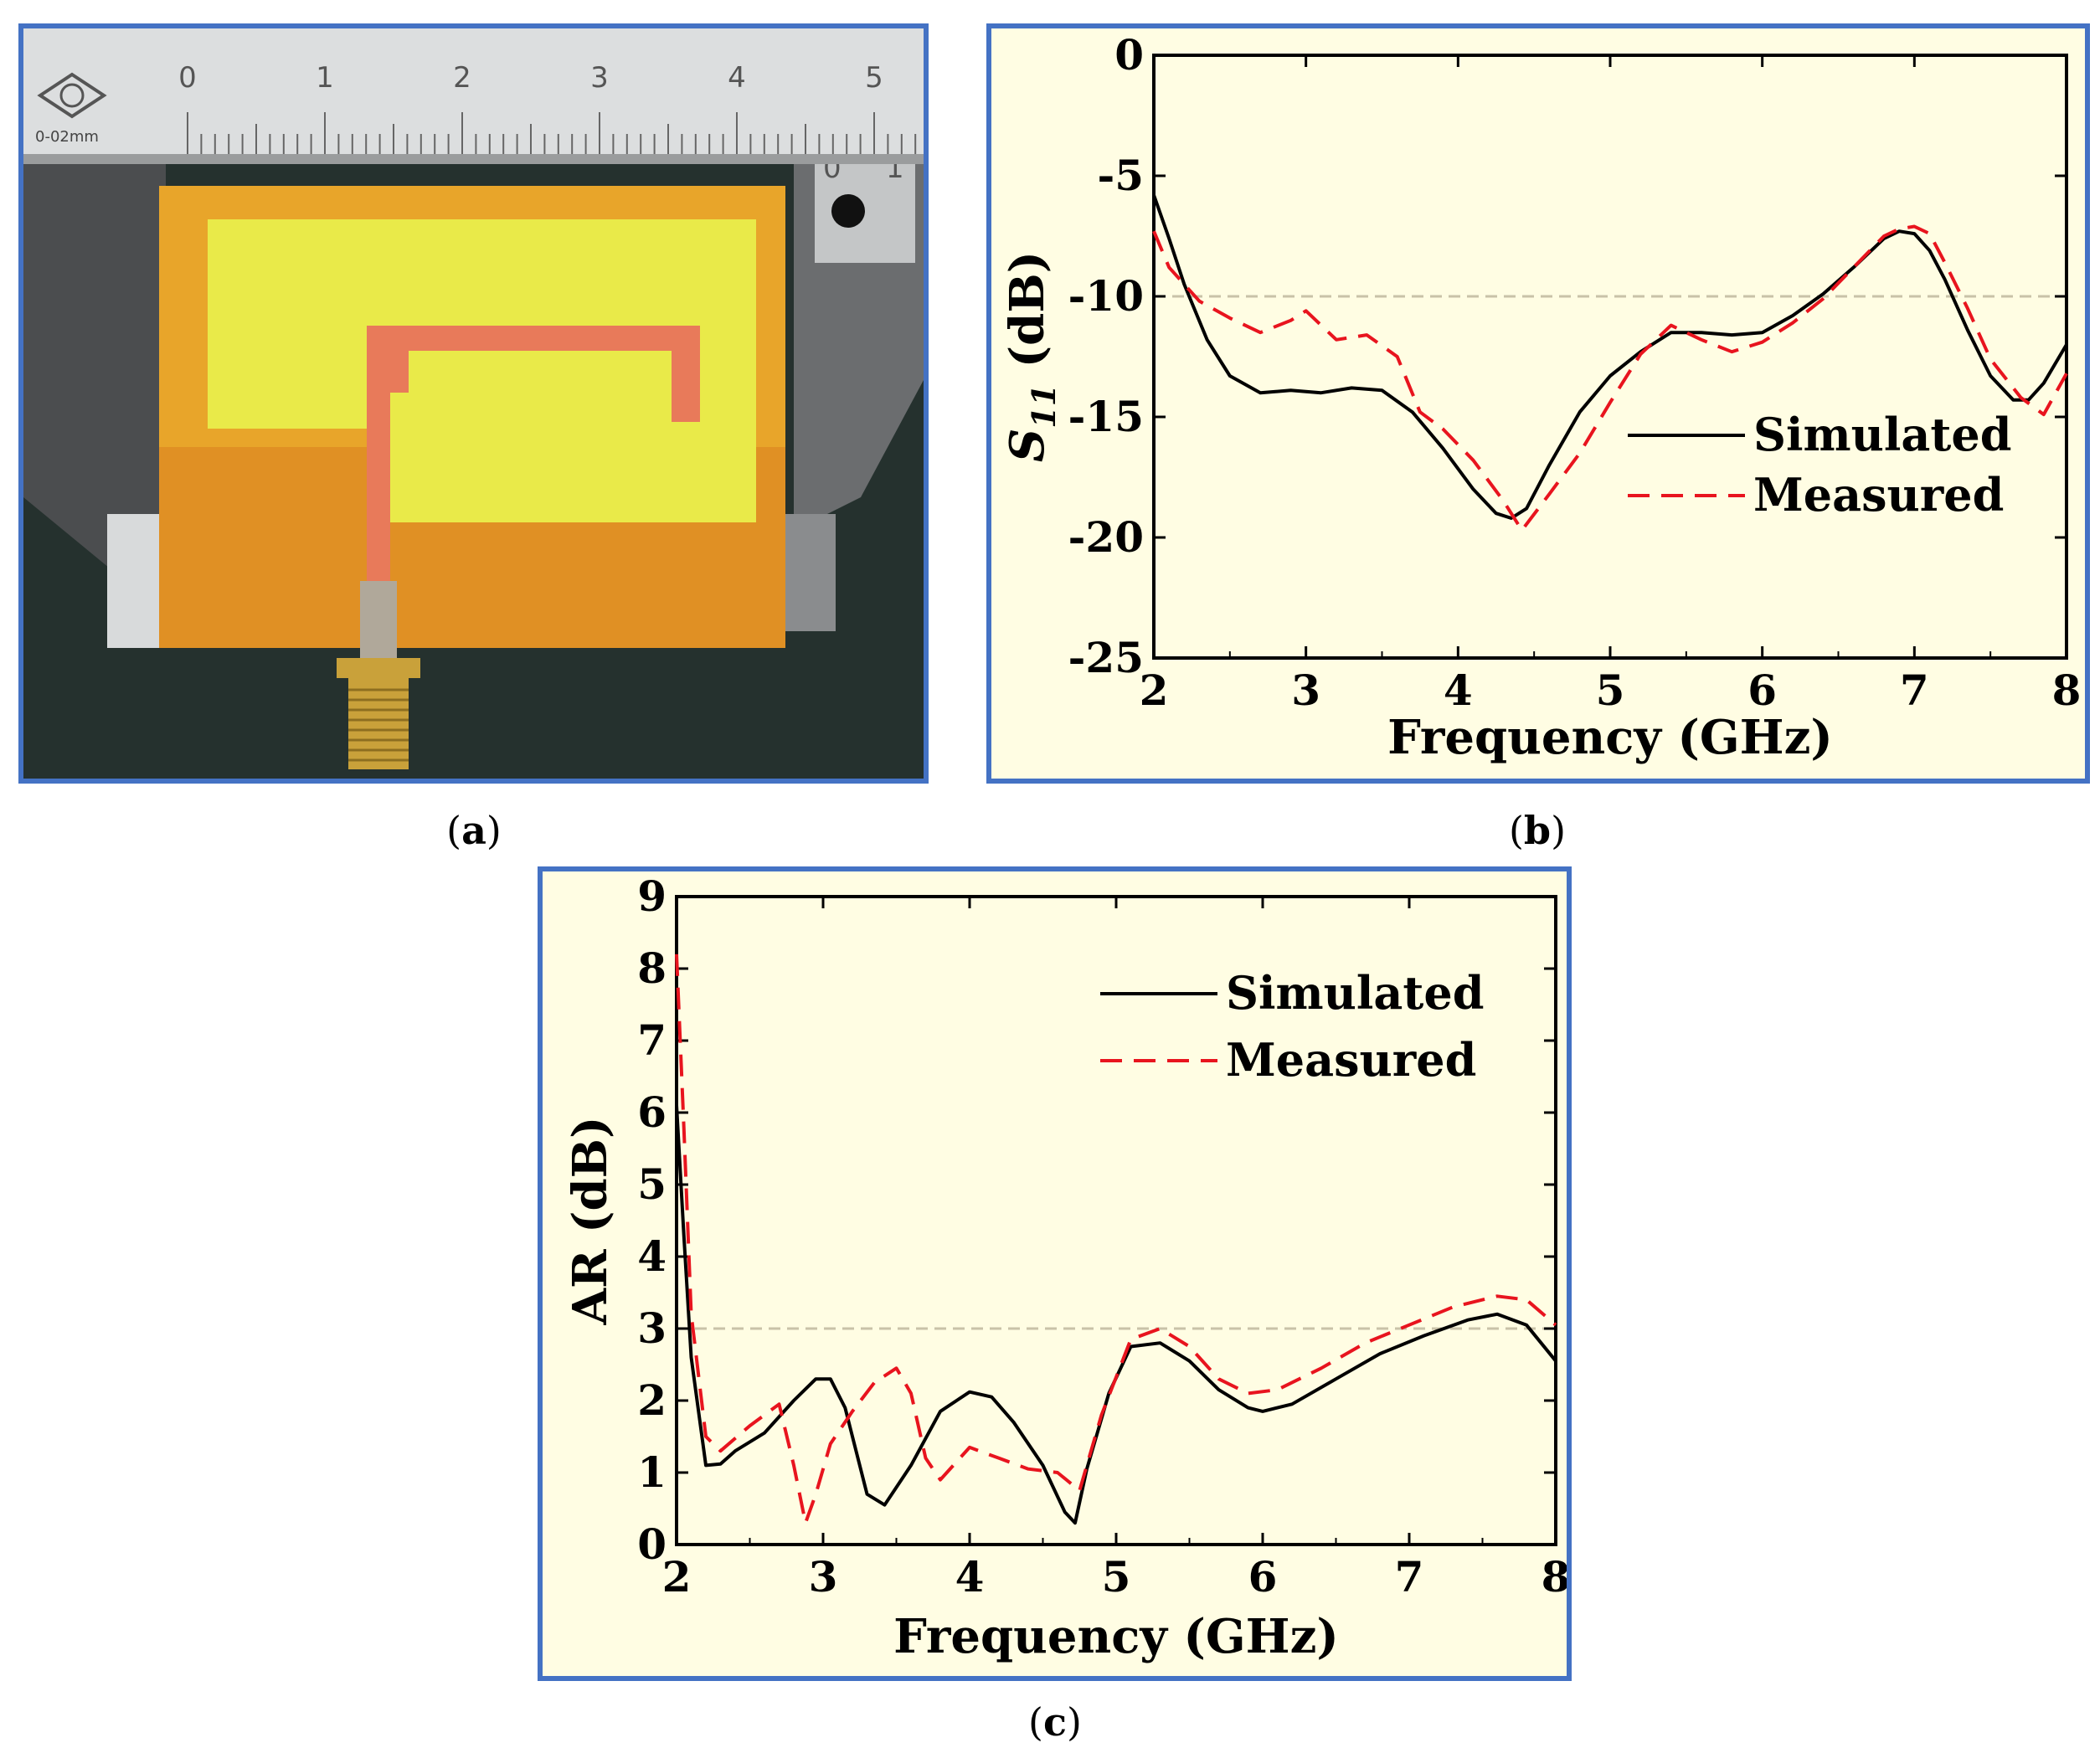 The height and width of the screenshot is (1753, 2100). I want to click on caliper-slider, so click(865, 204).